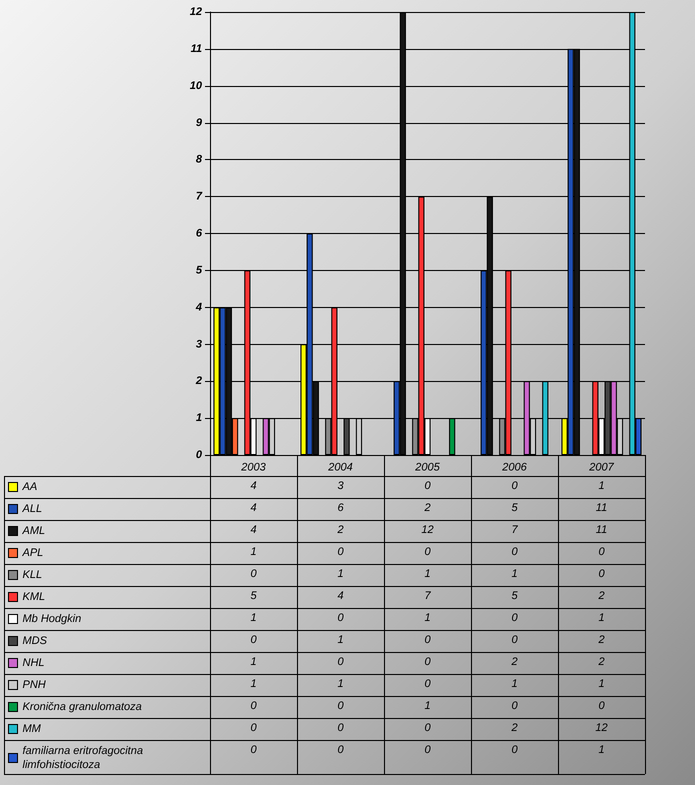  Describe the element at coordinates (199, 122) in the screenshot. I see `y-tick-label: 9` at that location.